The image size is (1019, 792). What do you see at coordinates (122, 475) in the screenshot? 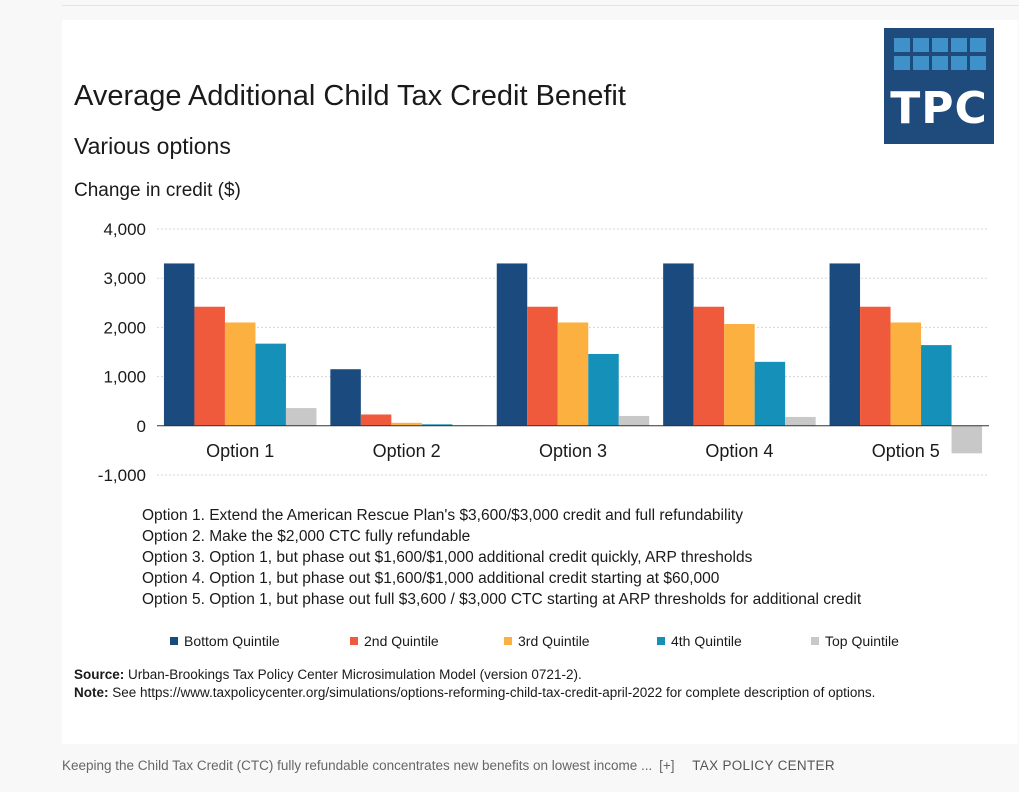
I see `y-tick-label: -1,000` at bounding box center [122, 475].